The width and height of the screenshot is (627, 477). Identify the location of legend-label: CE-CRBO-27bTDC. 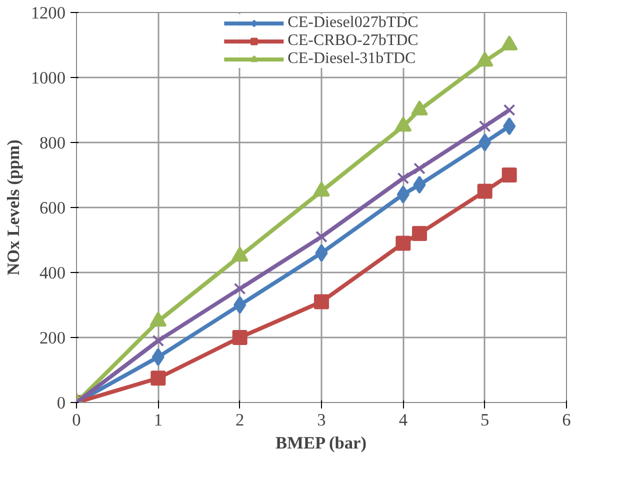
(353, 41).